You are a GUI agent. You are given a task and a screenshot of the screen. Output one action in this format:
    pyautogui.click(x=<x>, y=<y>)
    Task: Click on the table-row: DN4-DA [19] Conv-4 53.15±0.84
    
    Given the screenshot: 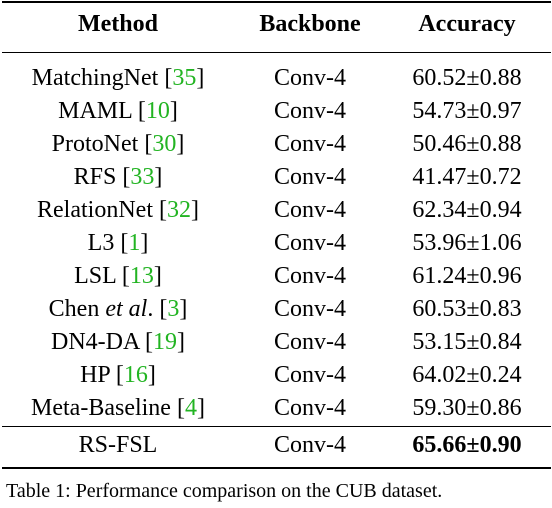 What is the action you would take?
    pyautogui.click(x=276, y=342)
    